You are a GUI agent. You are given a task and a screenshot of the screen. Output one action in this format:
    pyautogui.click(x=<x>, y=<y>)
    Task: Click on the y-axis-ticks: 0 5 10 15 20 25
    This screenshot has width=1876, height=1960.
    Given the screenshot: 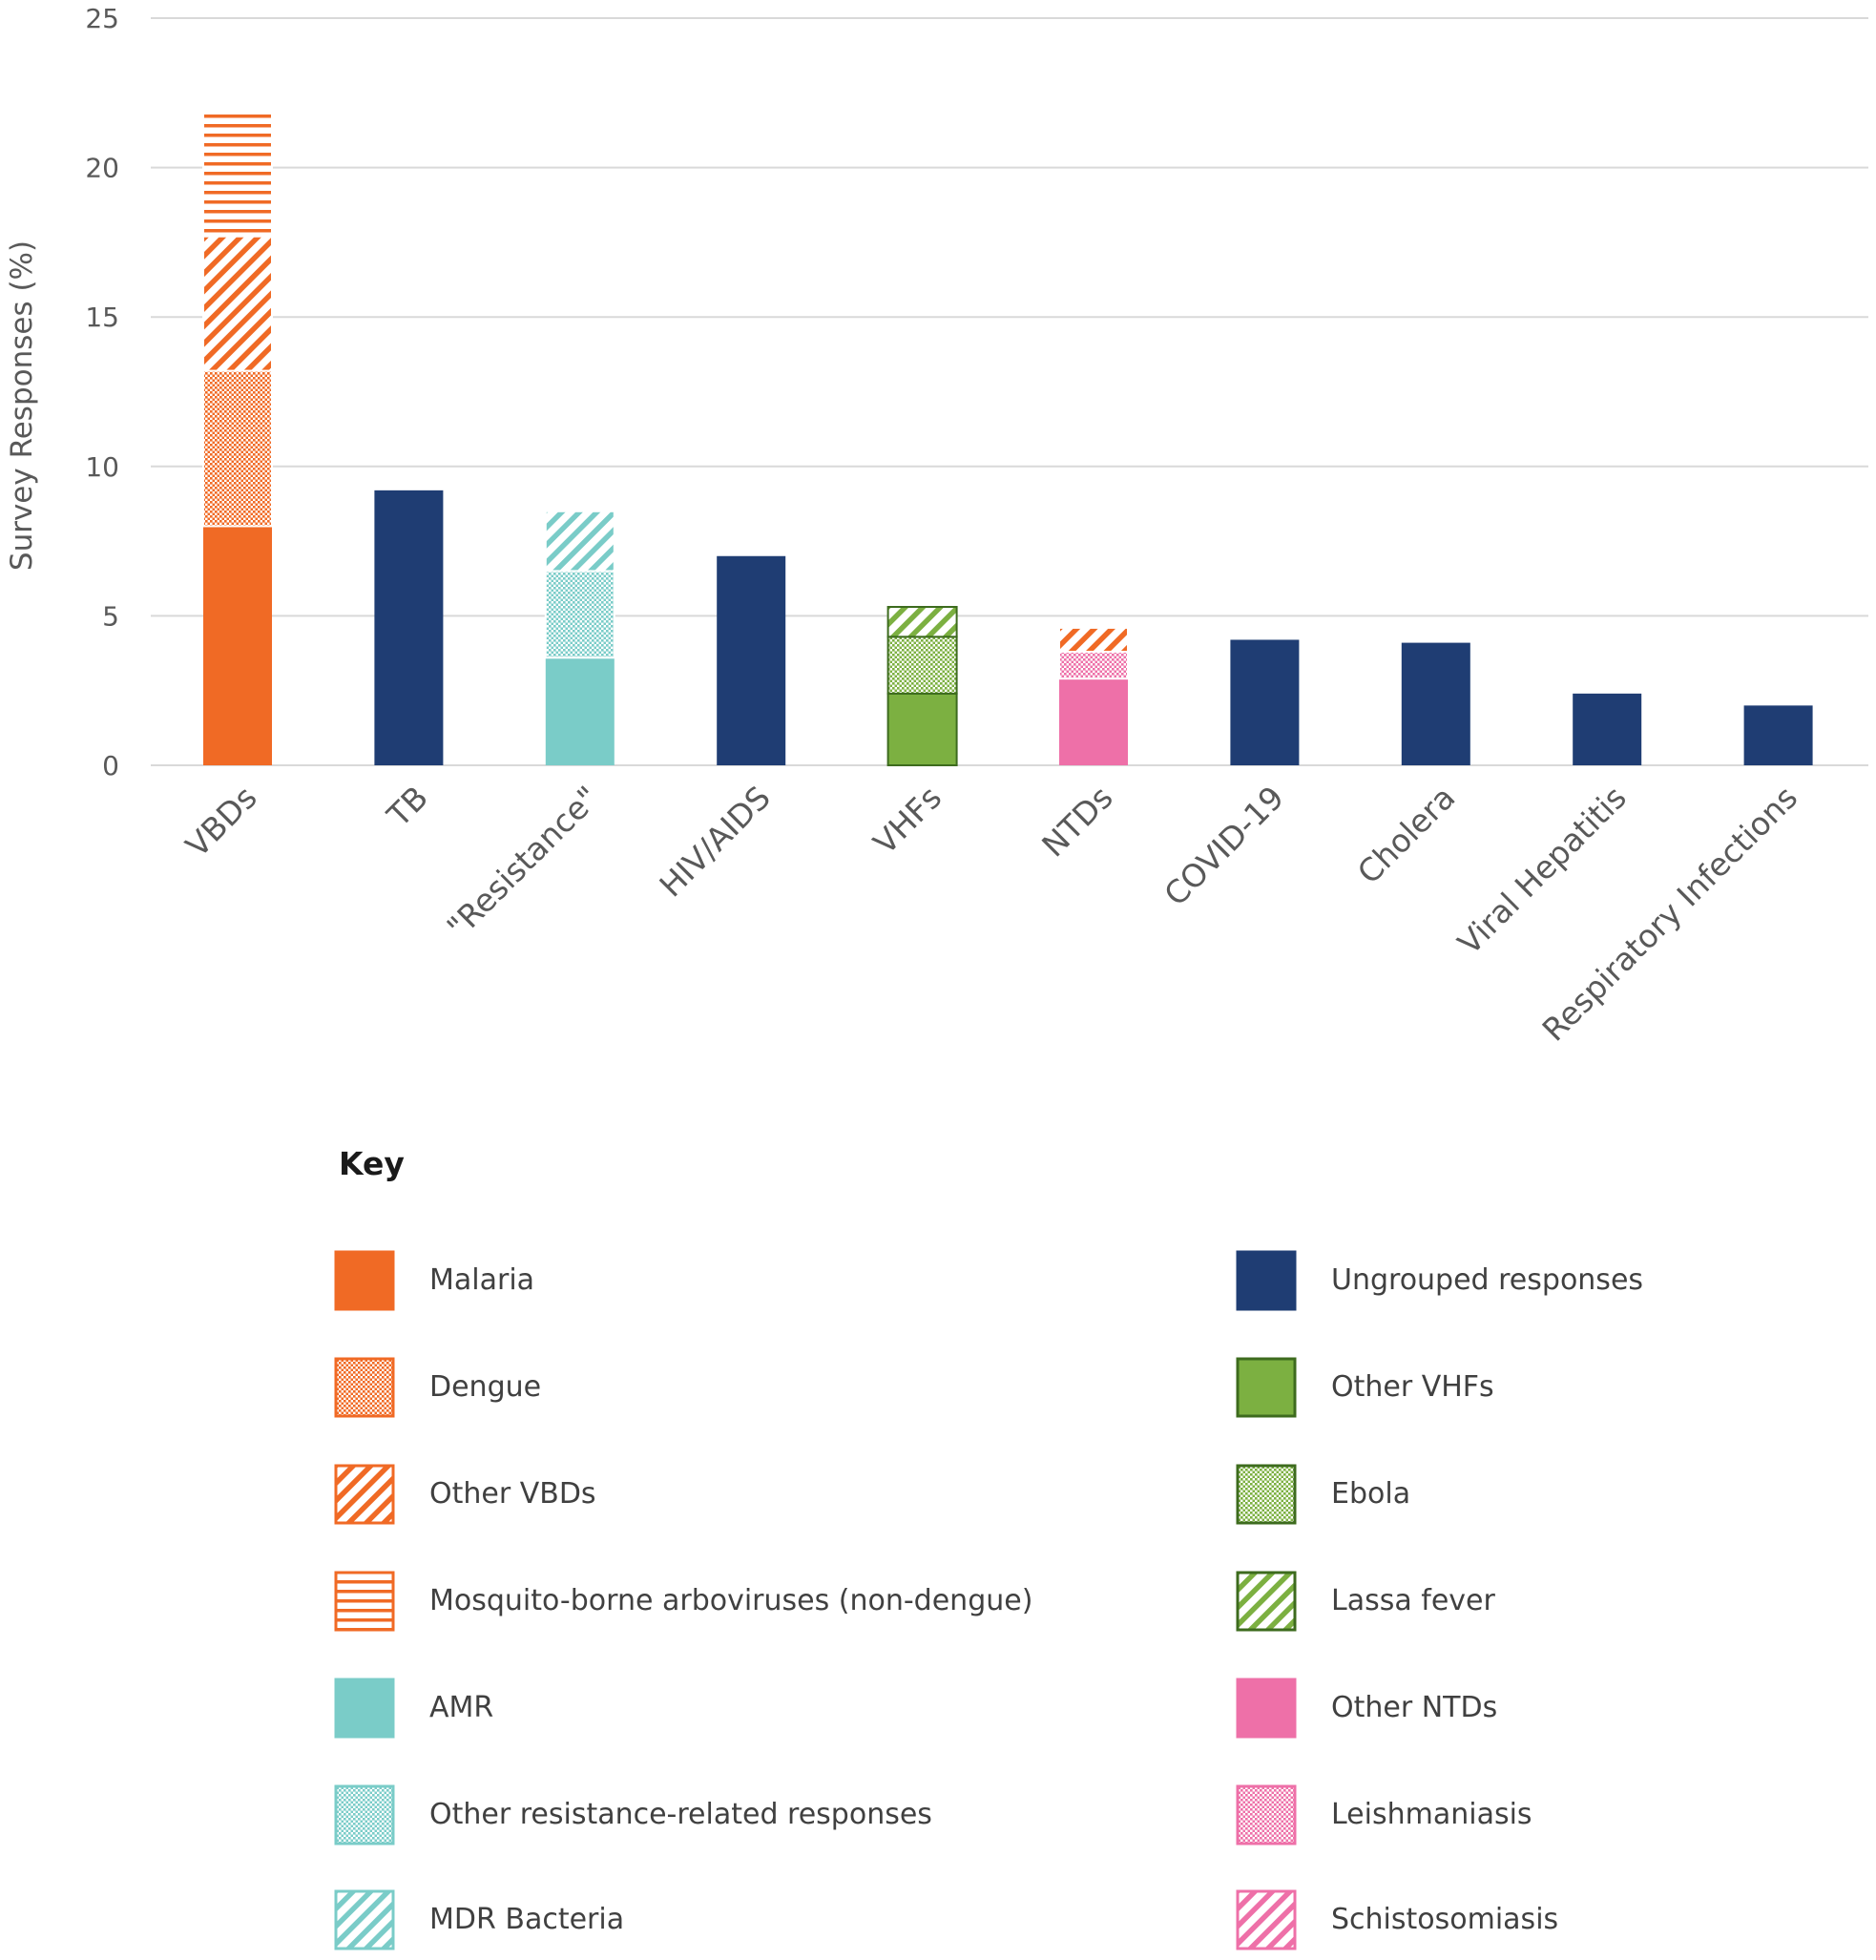 What is the action you would take?
    pyautogui.click(x=102, y=392)
    